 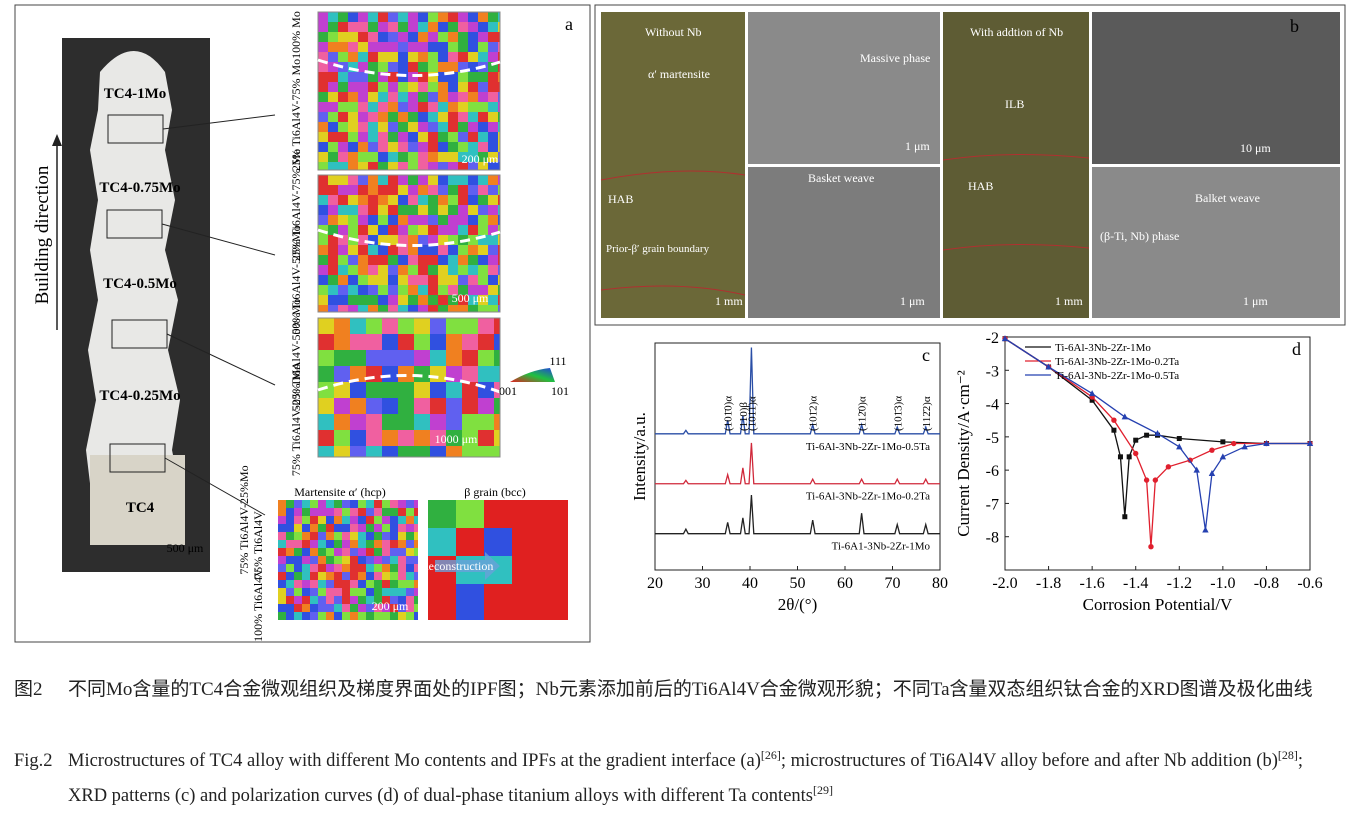 What do you see at coordinates (296, 420) in the screenshot?
I see `zone-label: 75% Ti6Al4V-25% Mo` at bounding box center [296, 420].